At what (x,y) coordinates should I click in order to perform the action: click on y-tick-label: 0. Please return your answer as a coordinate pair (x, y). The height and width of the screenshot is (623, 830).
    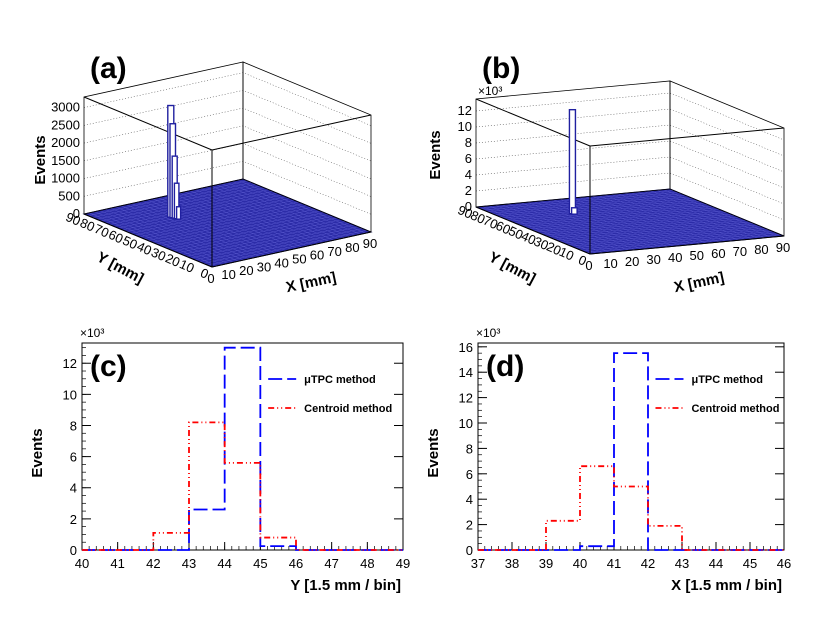
    Looking at the image, I should click on (73, 550).